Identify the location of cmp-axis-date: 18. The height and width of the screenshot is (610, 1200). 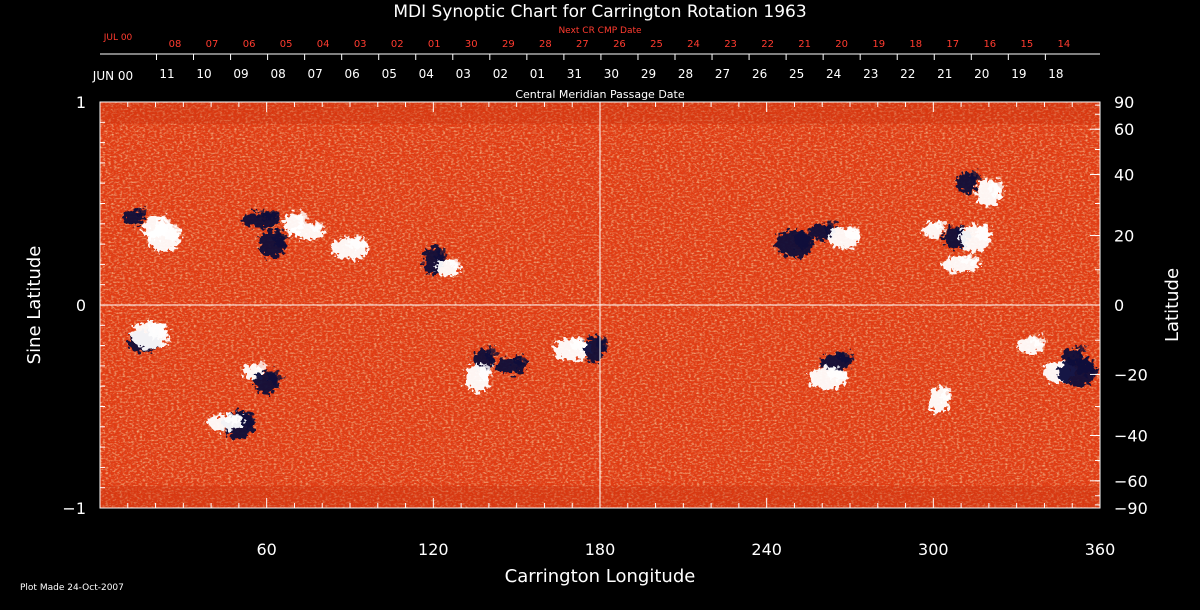
(1055, 74).